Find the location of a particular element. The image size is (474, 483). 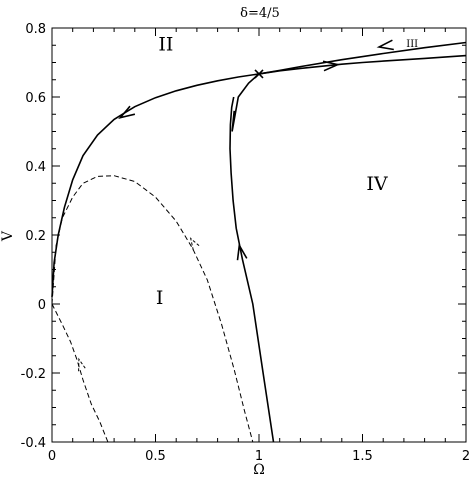

region-label: IV is located at coordinates (377, 184).